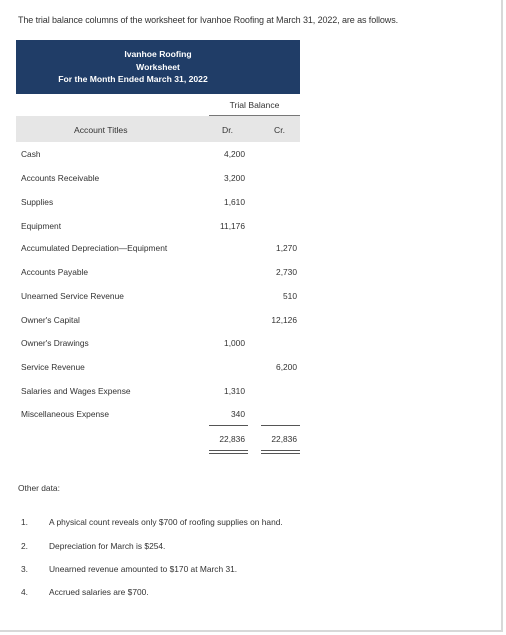 This screenshot has height=635, width=506. What do you see at coordinates (286, 248) in the screenshot?
I see `credit-value: 1,270` at bounding box center [286, 248].